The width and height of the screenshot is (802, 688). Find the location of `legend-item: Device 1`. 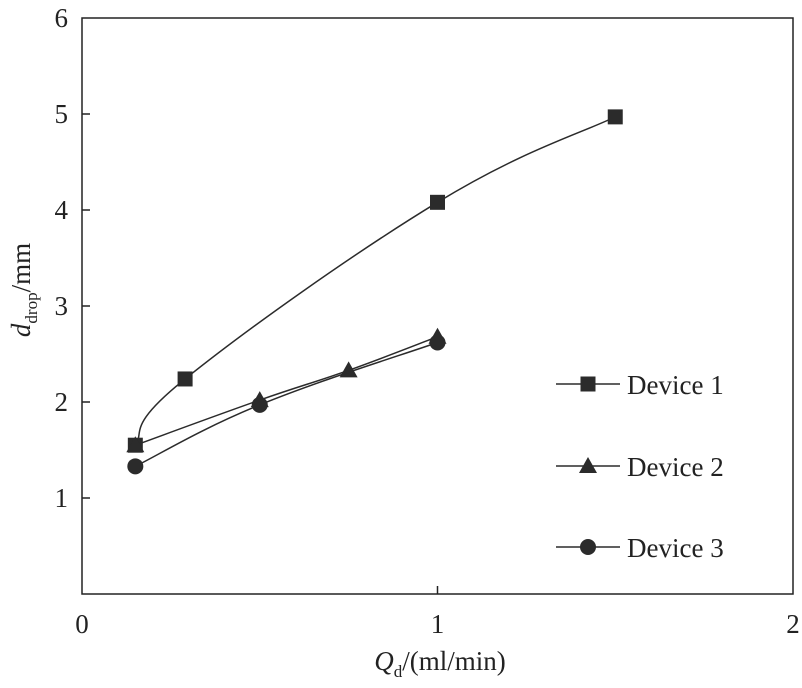

legend-item: Device 1 is located at coordinates (640, 385).